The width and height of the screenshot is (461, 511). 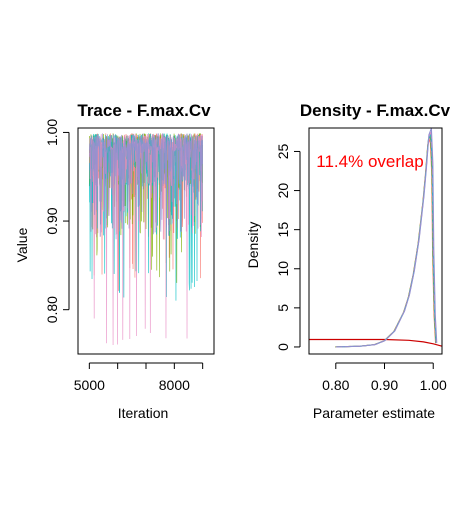 What do you see at coordinates (376, 342) in the screenshot?
I see `prior-density-line` at bounding box center [376, 342].